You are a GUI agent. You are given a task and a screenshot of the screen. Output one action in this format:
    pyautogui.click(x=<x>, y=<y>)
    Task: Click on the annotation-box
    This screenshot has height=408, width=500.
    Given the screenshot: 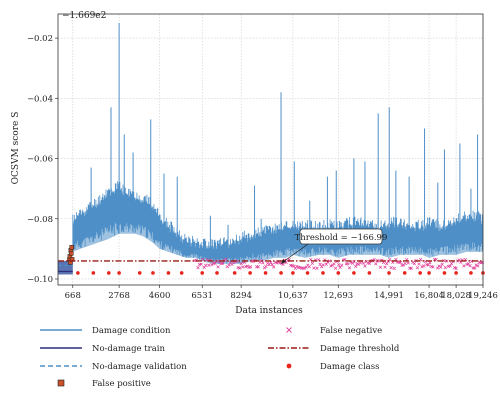 What is the action you would take?
    pyautogui.click(x=341, y=236)
    